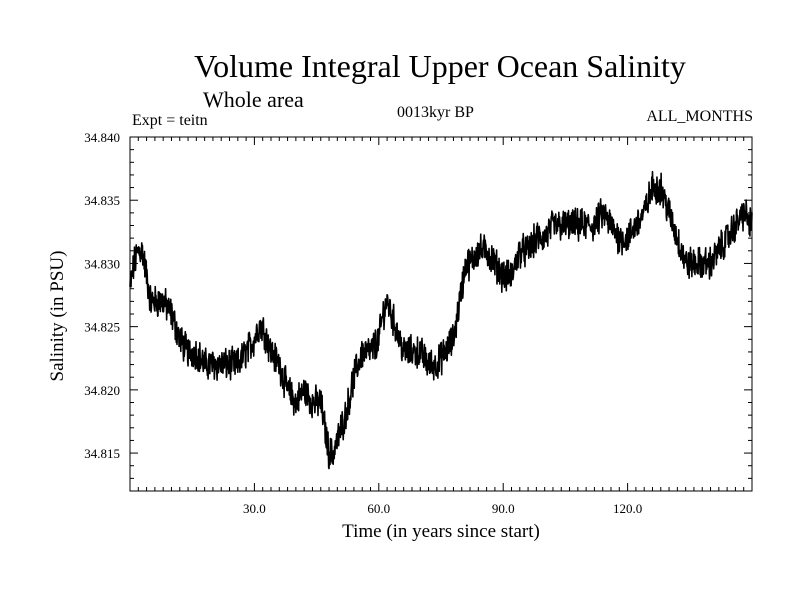  Describe the element at coordinates (102, 453) in the screenshot. I see `y-tick-label: 34.815` at that location.